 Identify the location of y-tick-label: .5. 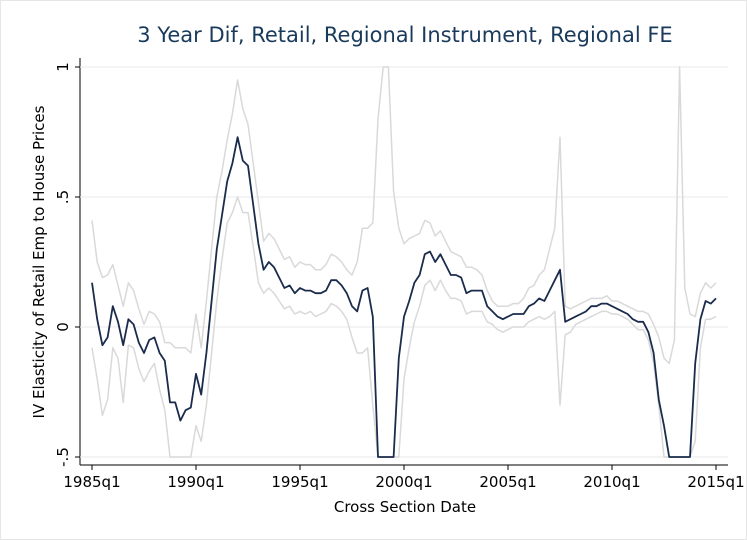
(63, 197).